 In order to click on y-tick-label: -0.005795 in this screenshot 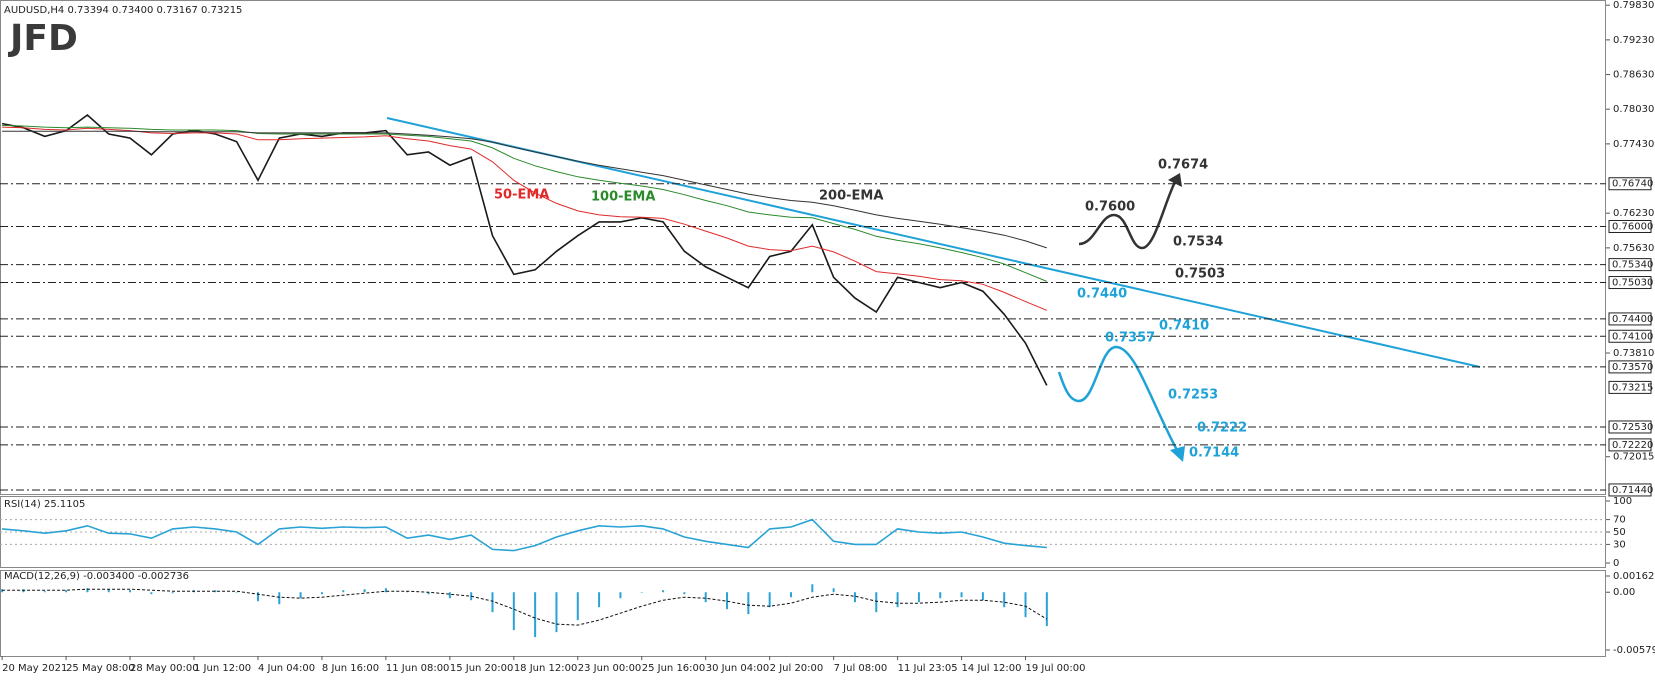, I will do `click(1634, 650)`.